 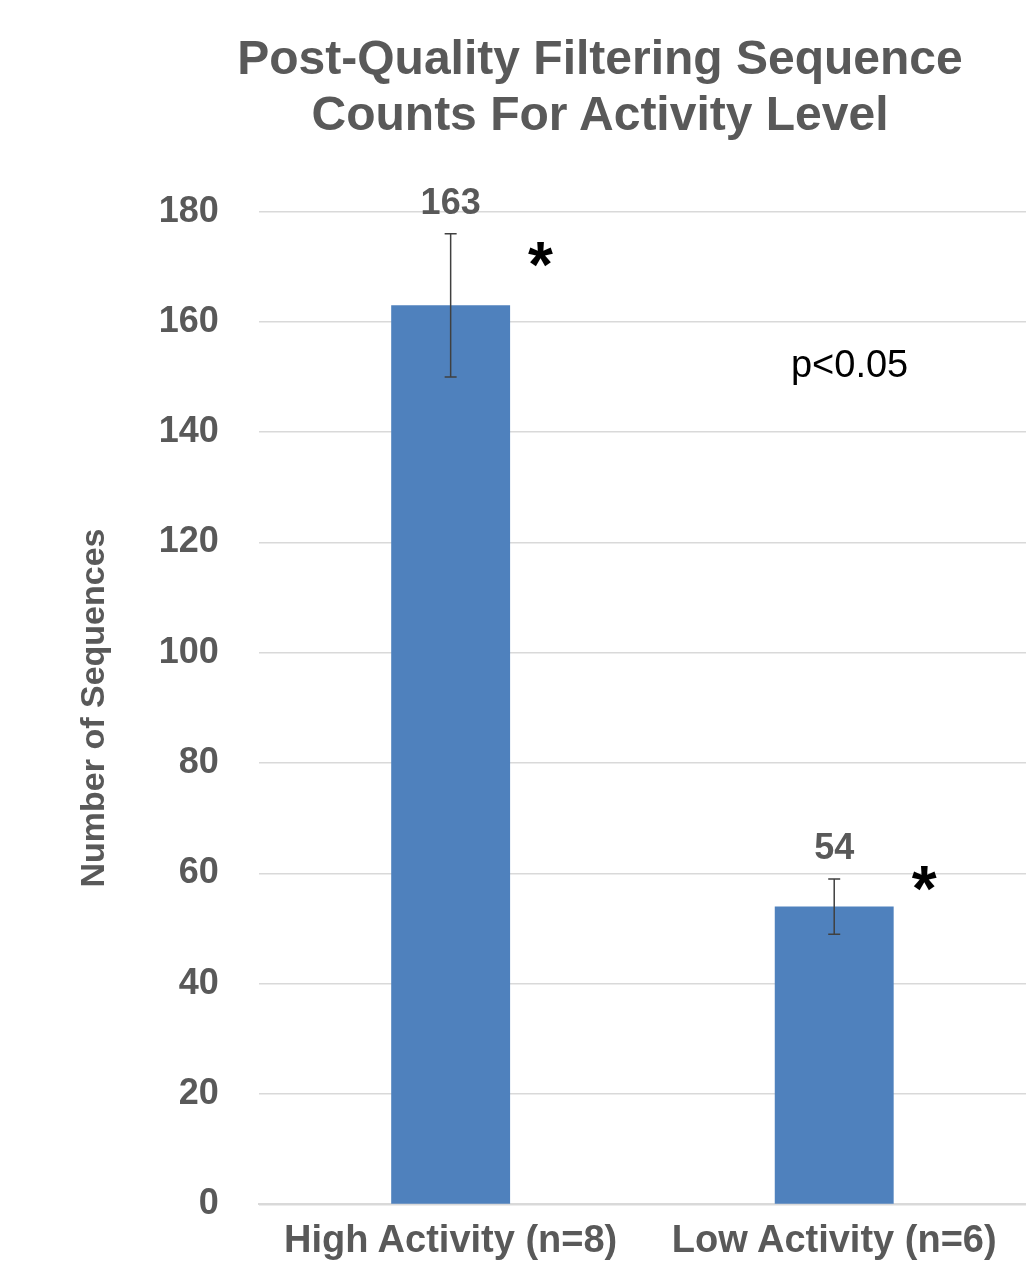 What do you see at coordinates (91, 708) in the screenshot?
I see `y-axis-title: Number of Sequences` at bounding box center [91, 708].